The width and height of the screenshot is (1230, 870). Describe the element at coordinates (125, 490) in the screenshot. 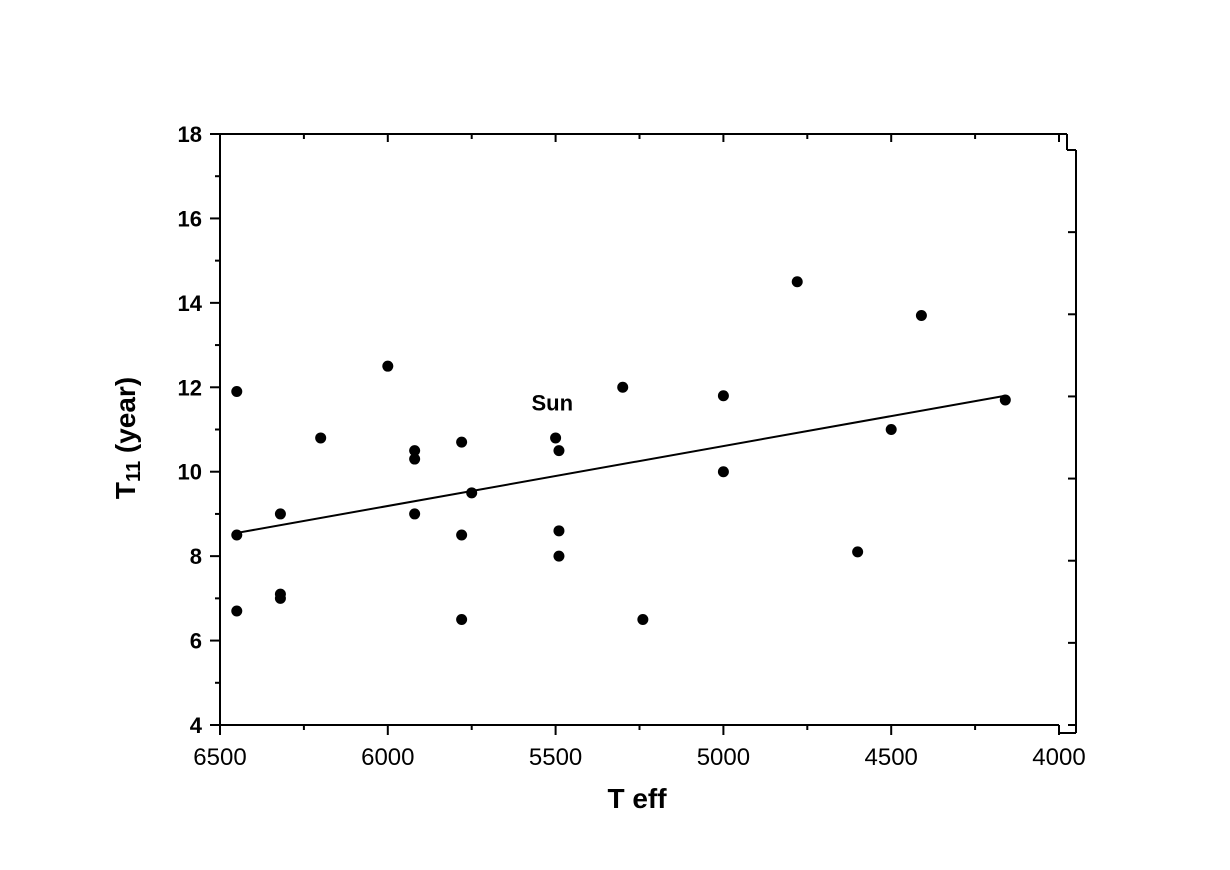

I see `y-axis-title-main: T` at that location.